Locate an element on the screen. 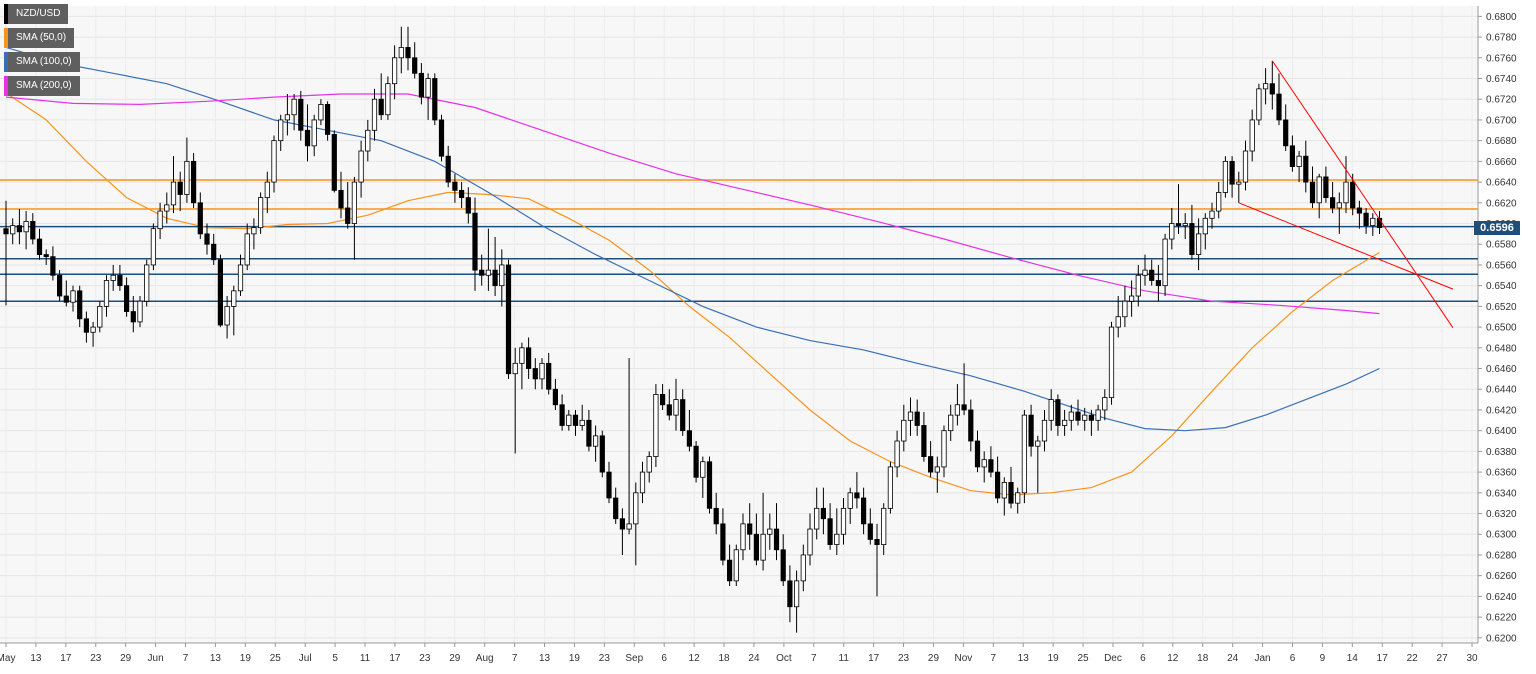 The width and height of the screenshot is (1536, 674). y-tick-label: 0.6680 is located at coordinates (1501, 141).